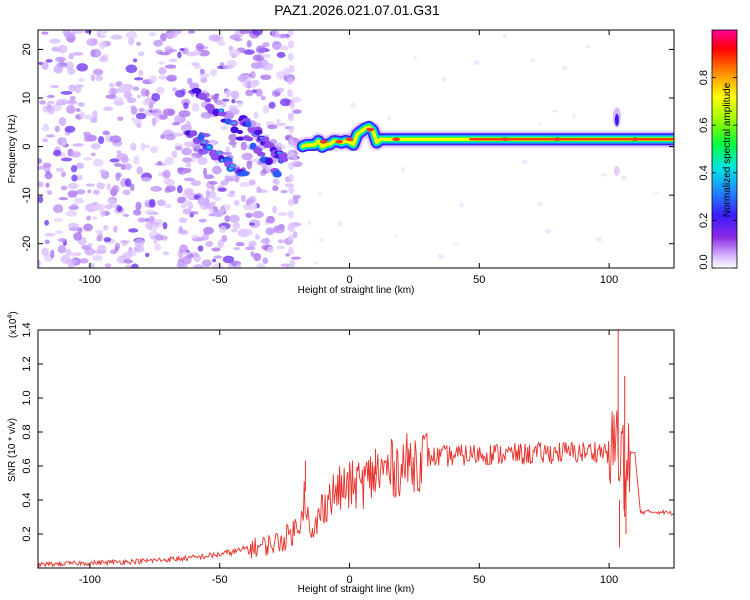  Describe the element at coordinates (13, 328) in the screenshot. I see `snr-scale-base: (x10` at that location.